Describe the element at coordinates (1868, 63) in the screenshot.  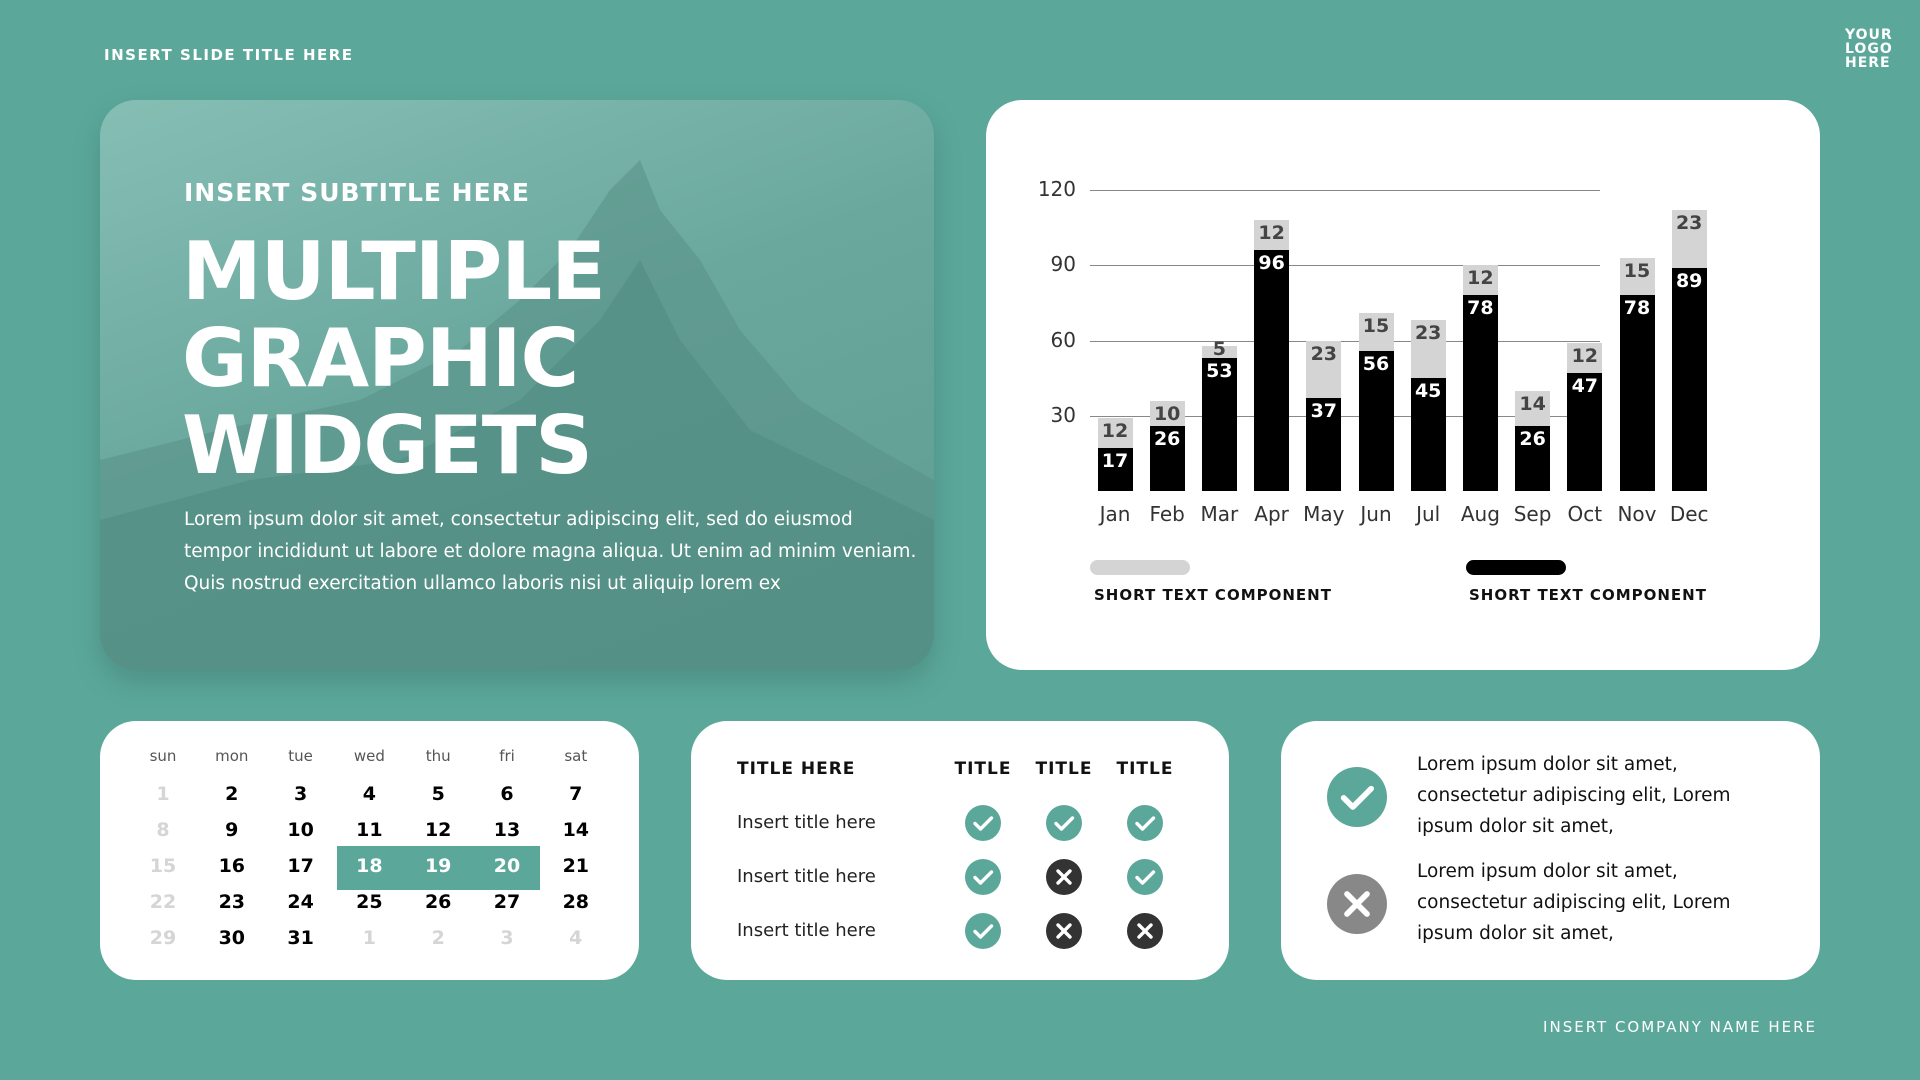
I see `logo-line: HERE` at that location.